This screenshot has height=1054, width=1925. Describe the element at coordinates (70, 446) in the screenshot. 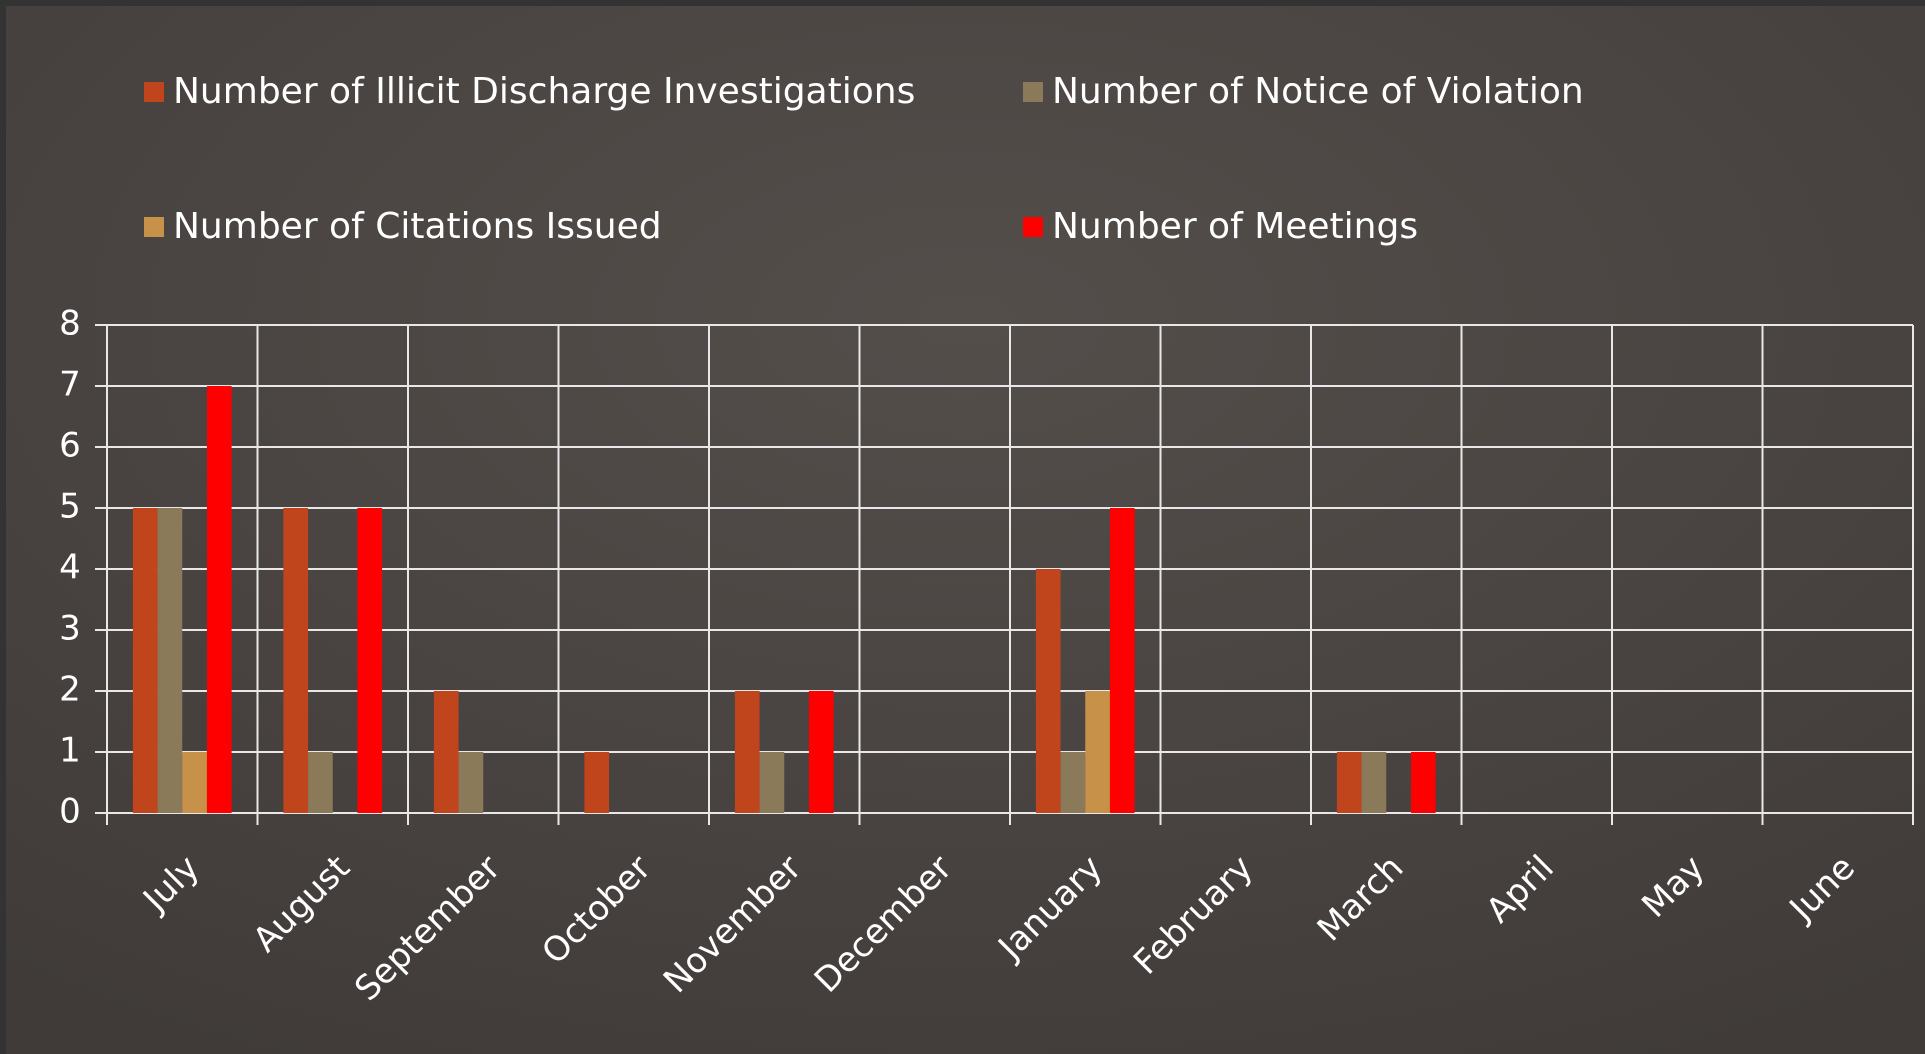

I see `y-tick-label: 6` at that location.